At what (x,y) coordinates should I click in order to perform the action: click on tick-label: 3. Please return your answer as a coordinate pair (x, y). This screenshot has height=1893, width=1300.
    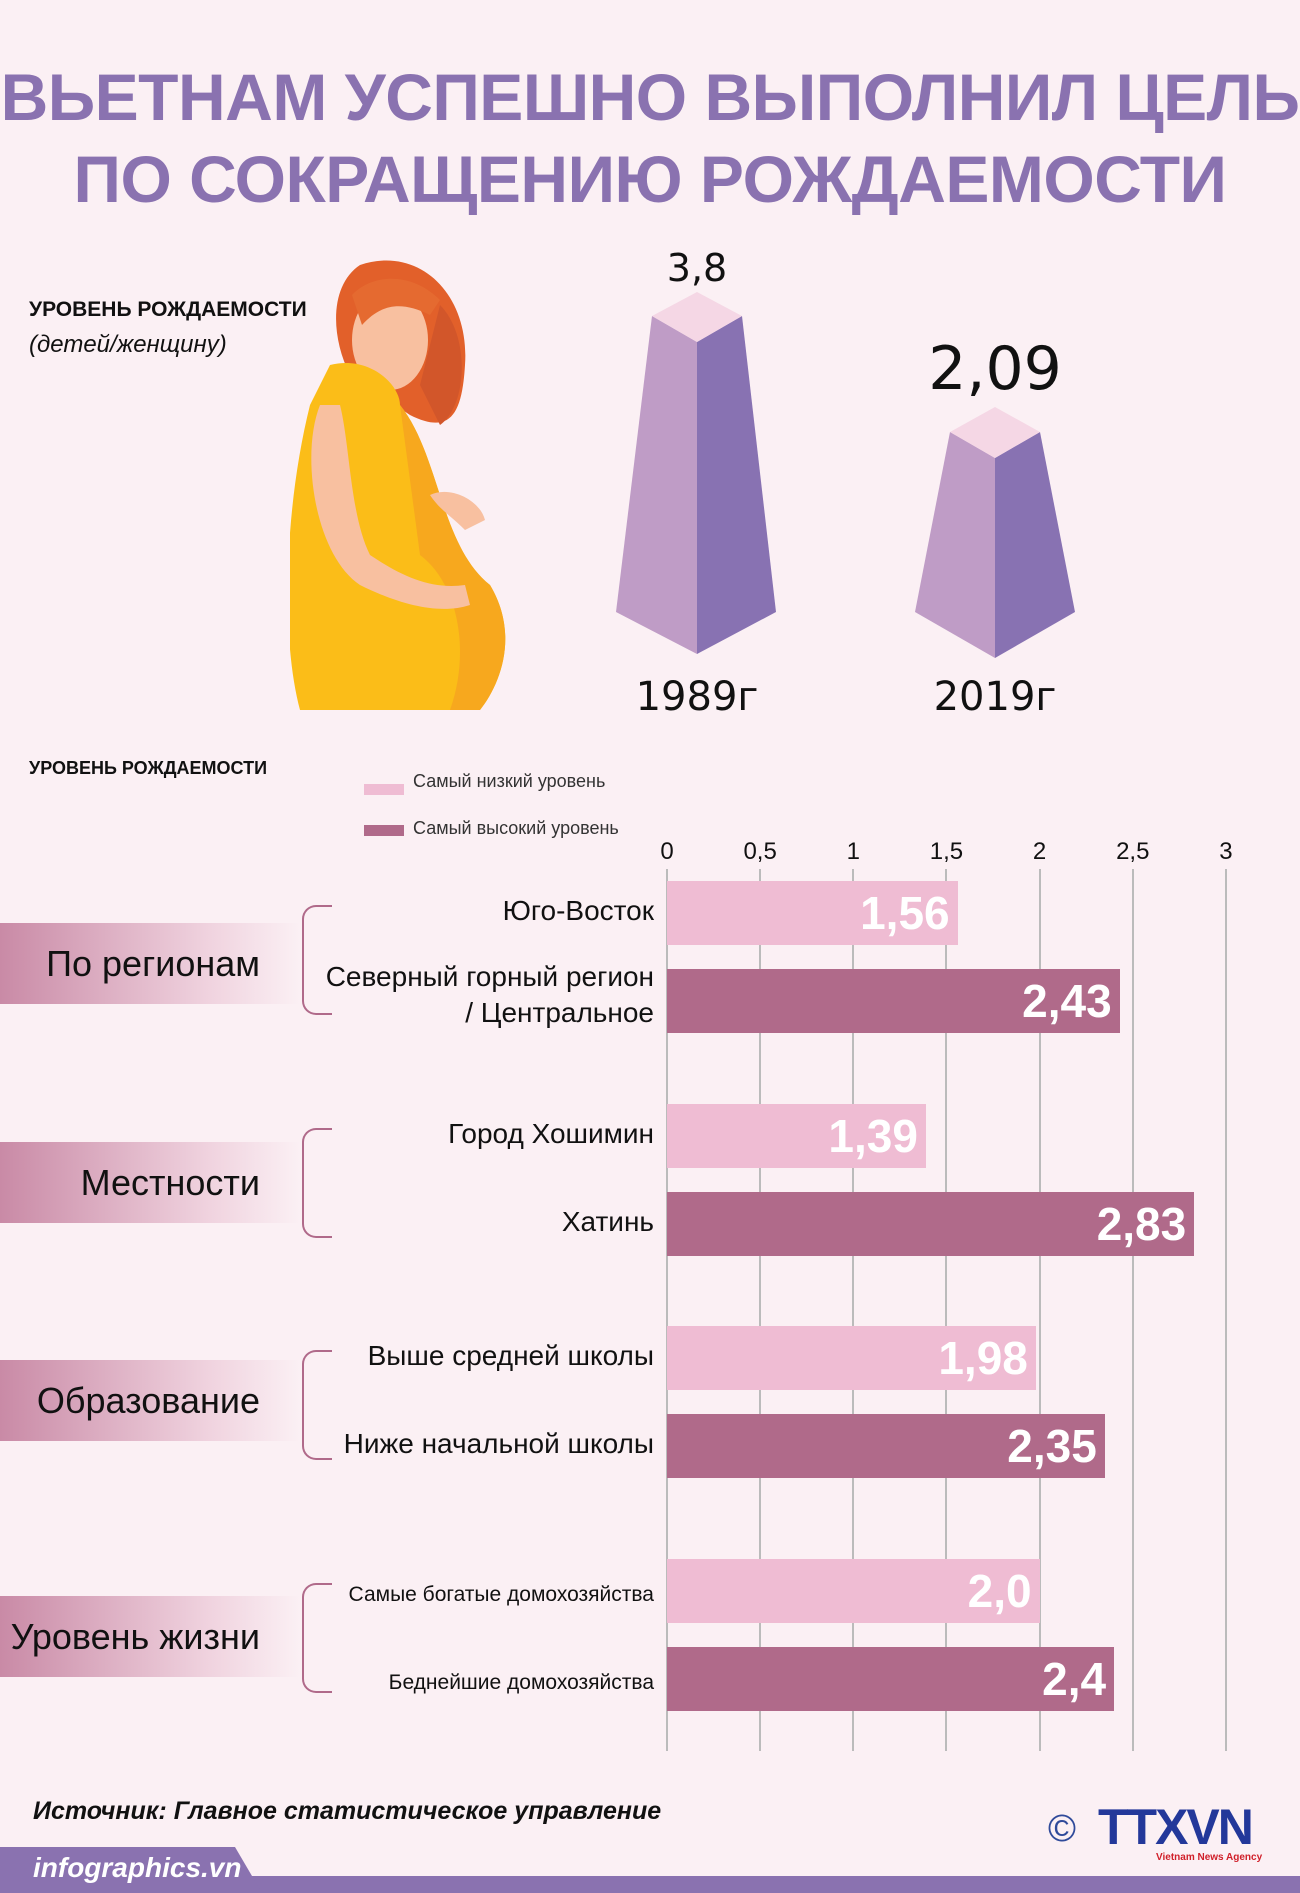
    Looking at the image, I should click on (1226, 851).